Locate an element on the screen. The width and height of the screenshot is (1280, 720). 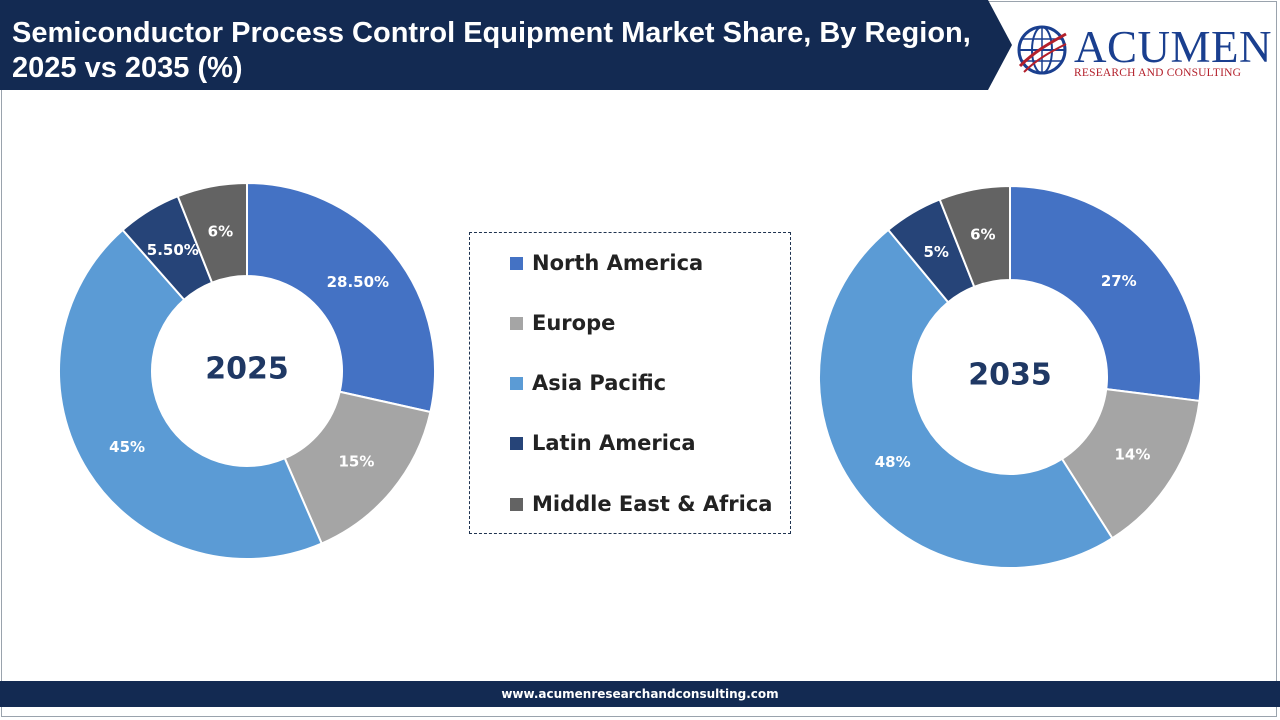
slice-2035-north-america is located at coordinates (1105, 293).